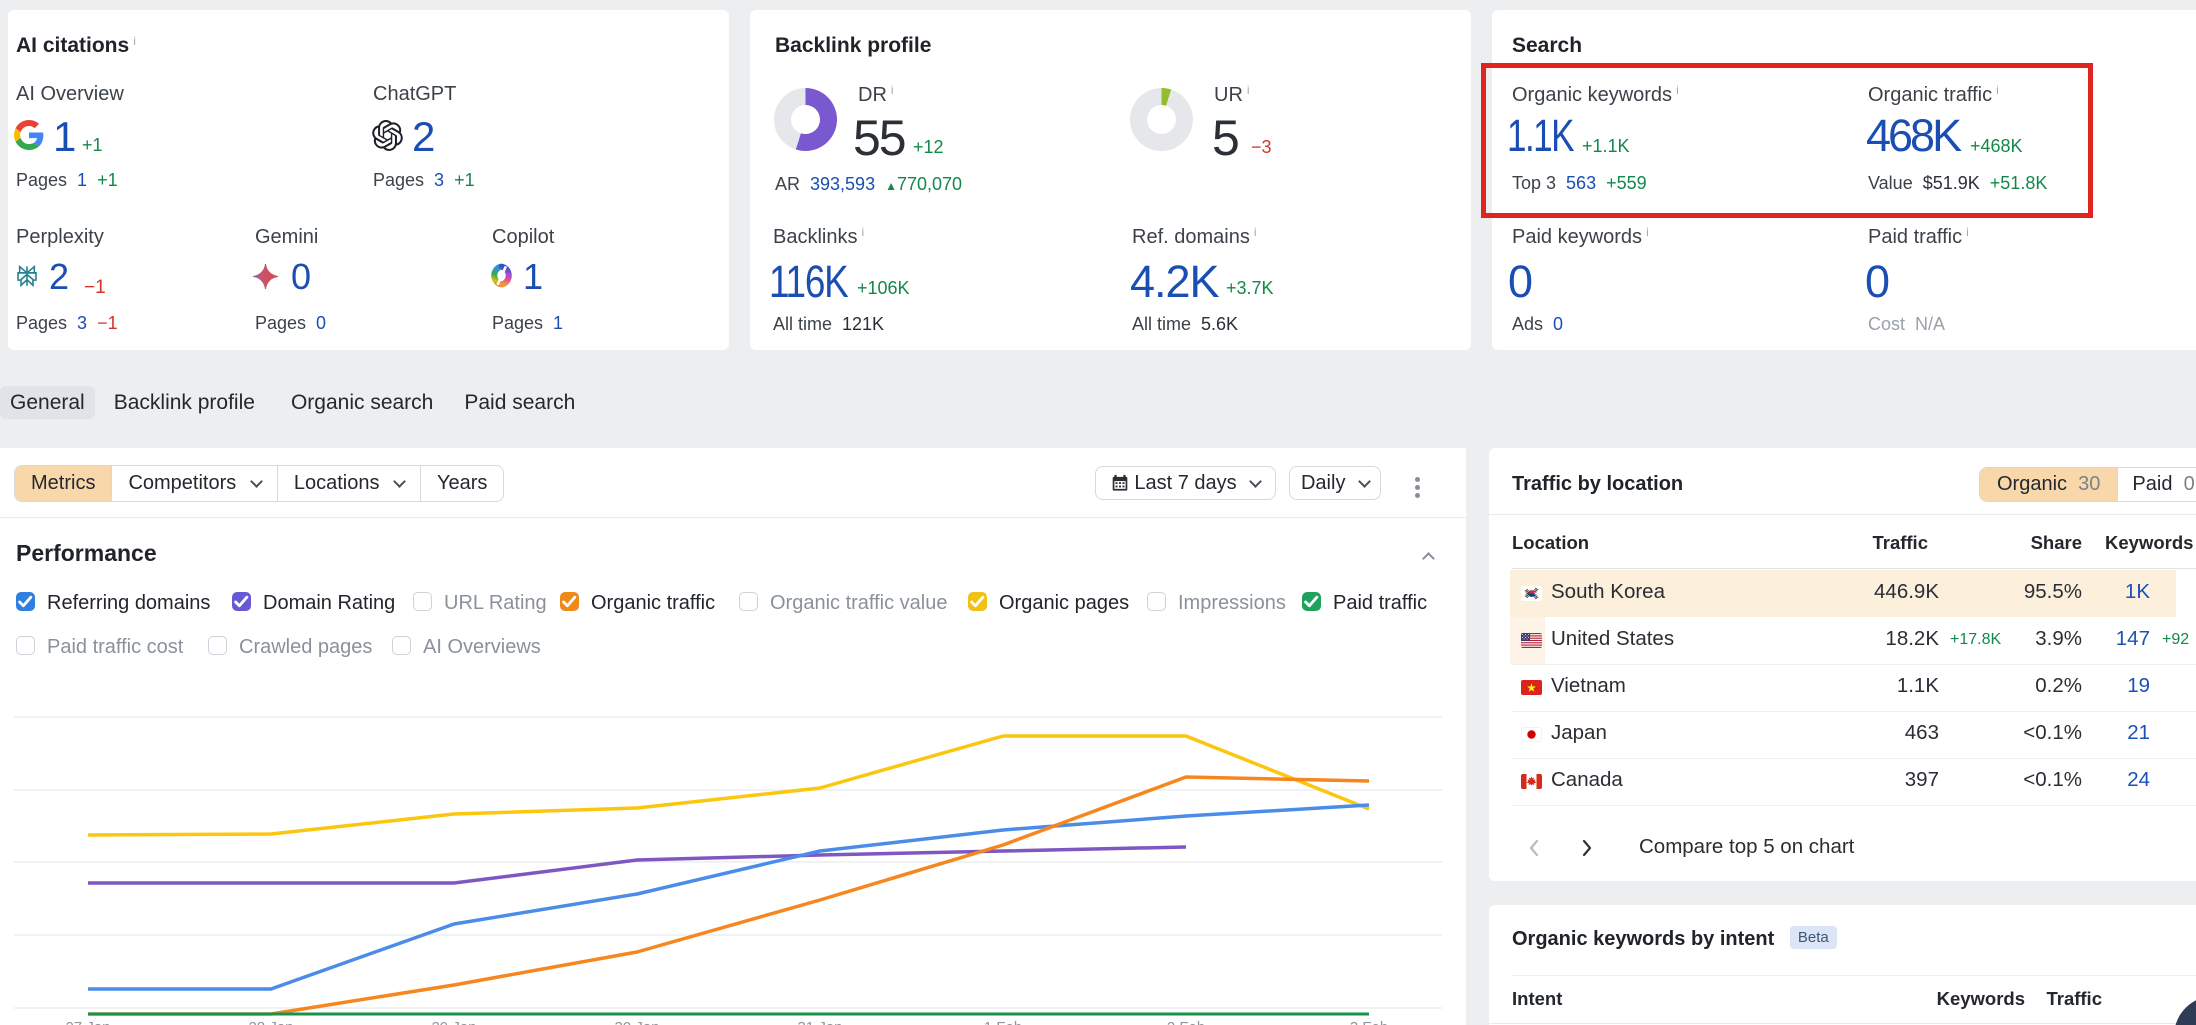 The height and width of the screenshot is (1025, 2196). I want to click on svg-text: 3 Feb, so click(1369, 1022).